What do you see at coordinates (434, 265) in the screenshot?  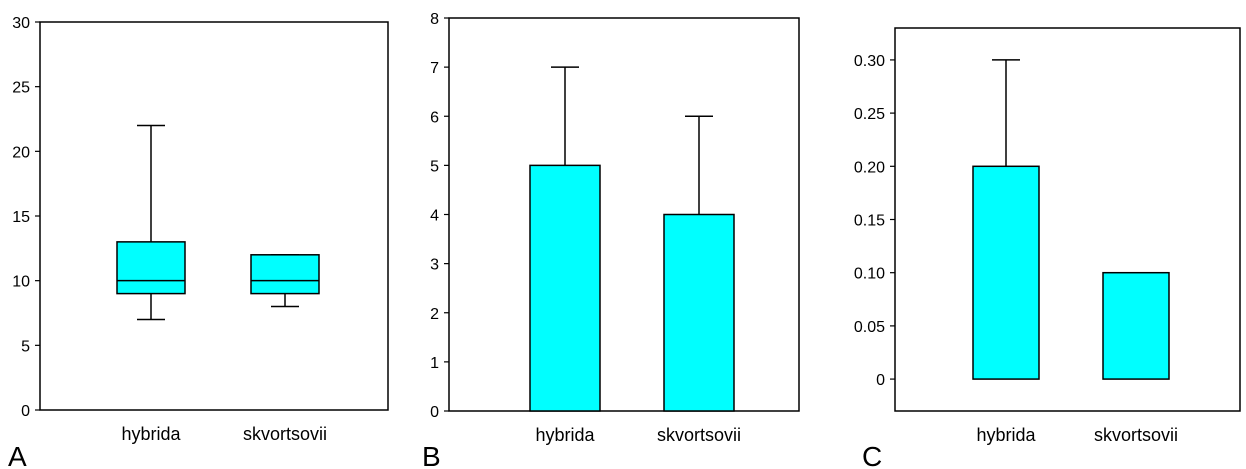 I see `y-tick-label: 3` at bounding box center [434, 265].